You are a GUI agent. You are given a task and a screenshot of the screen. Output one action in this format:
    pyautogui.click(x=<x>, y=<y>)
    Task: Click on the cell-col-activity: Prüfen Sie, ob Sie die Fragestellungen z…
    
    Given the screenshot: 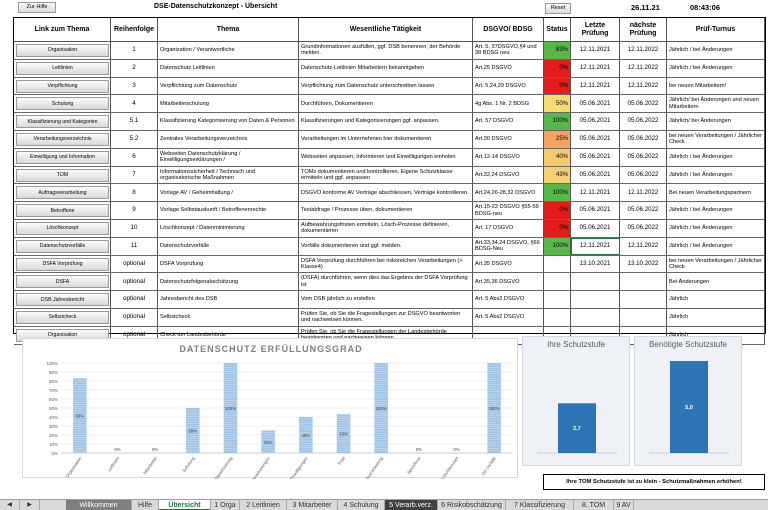 What is the action you would take?
    pyautogui.click(x=386, y=317)
    